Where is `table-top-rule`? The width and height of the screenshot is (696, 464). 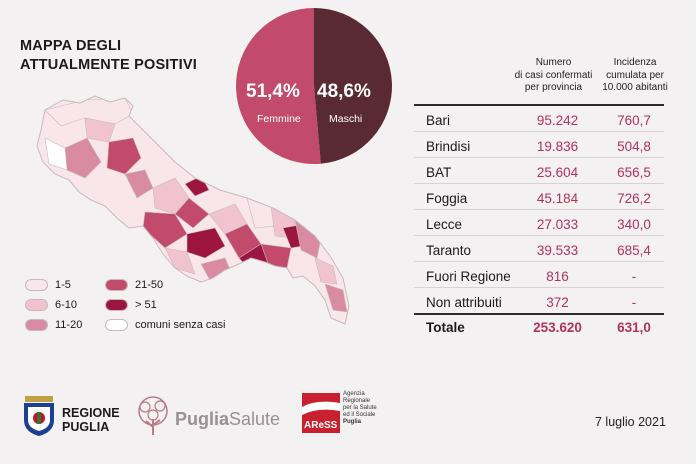 table-top-rule is located at coordinates (539, 105).